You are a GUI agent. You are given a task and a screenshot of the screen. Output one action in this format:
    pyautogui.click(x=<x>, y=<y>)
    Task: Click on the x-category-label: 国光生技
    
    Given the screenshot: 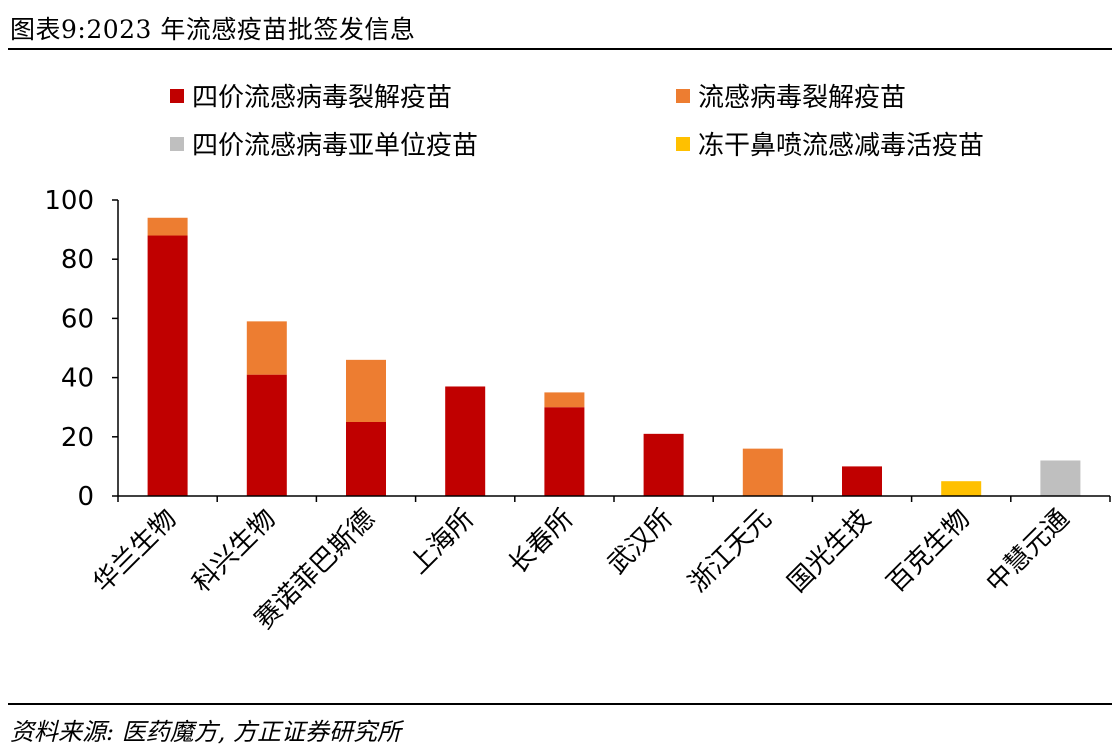 What is the action you would take?
    pyautogui.click(x=829, y=551)
    